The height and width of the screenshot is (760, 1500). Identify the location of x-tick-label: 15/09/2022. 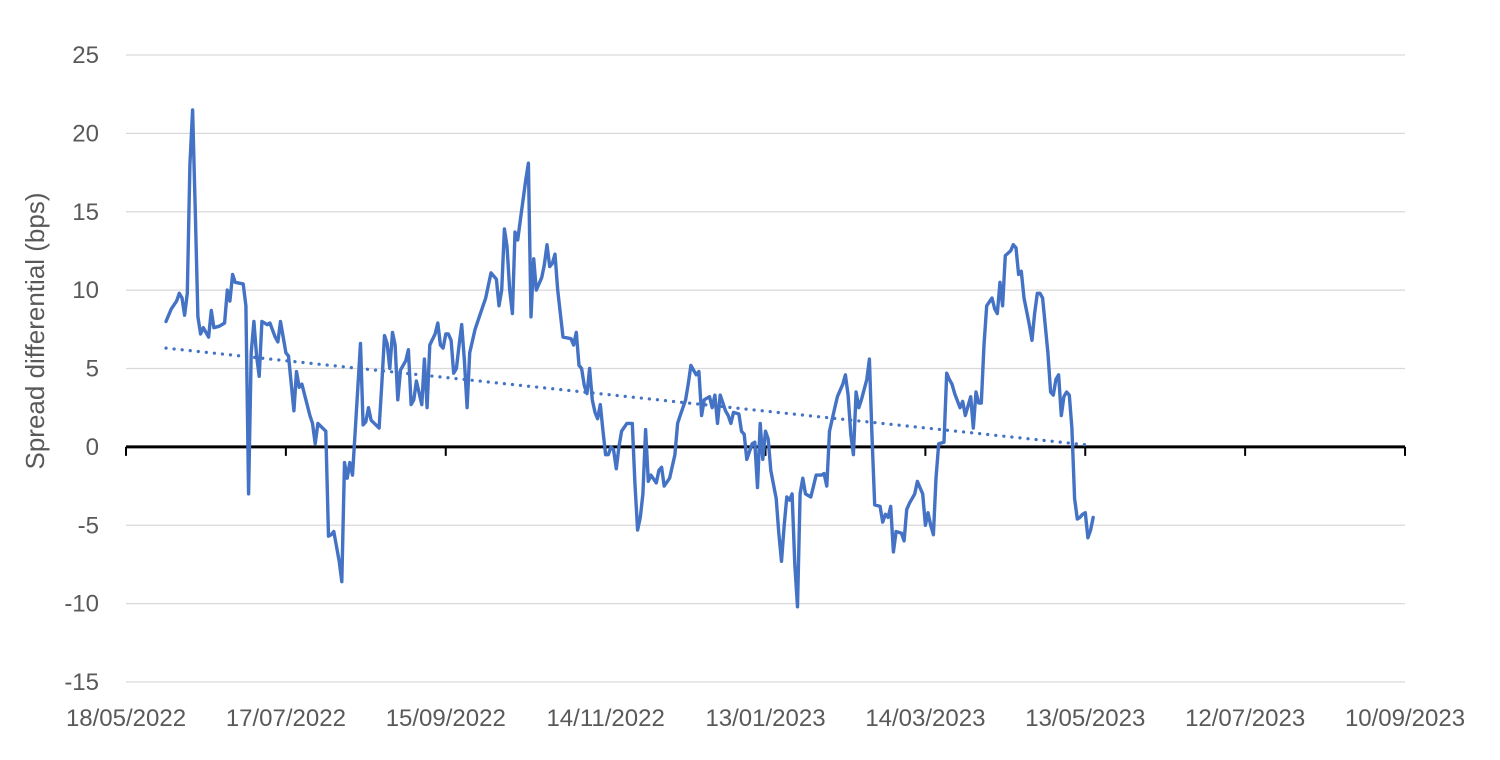
(446, 718).